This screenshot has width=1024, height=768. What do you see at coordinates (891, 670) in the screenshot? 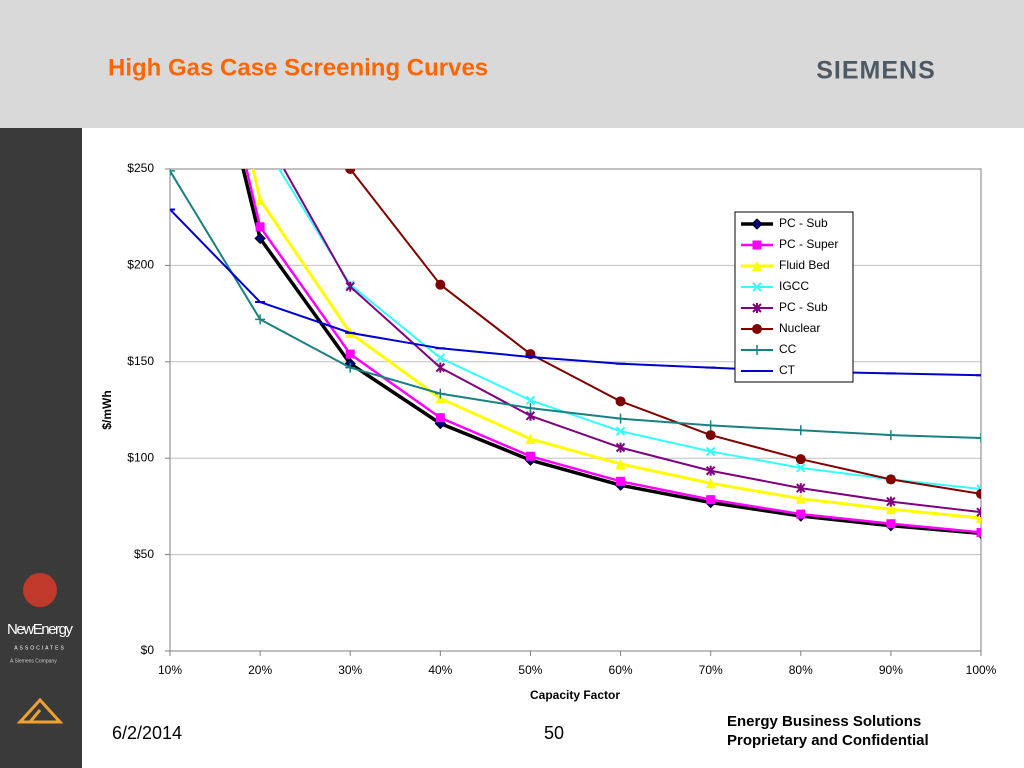
I see `x-tick-label: 90%` at bounding box center [891, 670].